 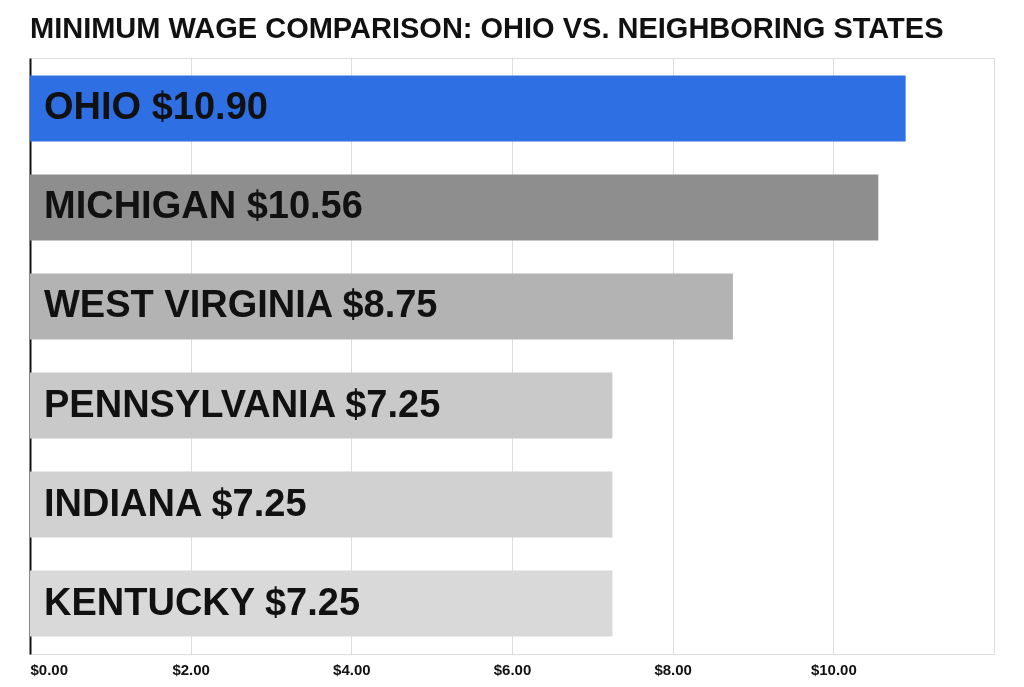 I want to click on x-tick-label: $6.00, so click(x=512, y=669).